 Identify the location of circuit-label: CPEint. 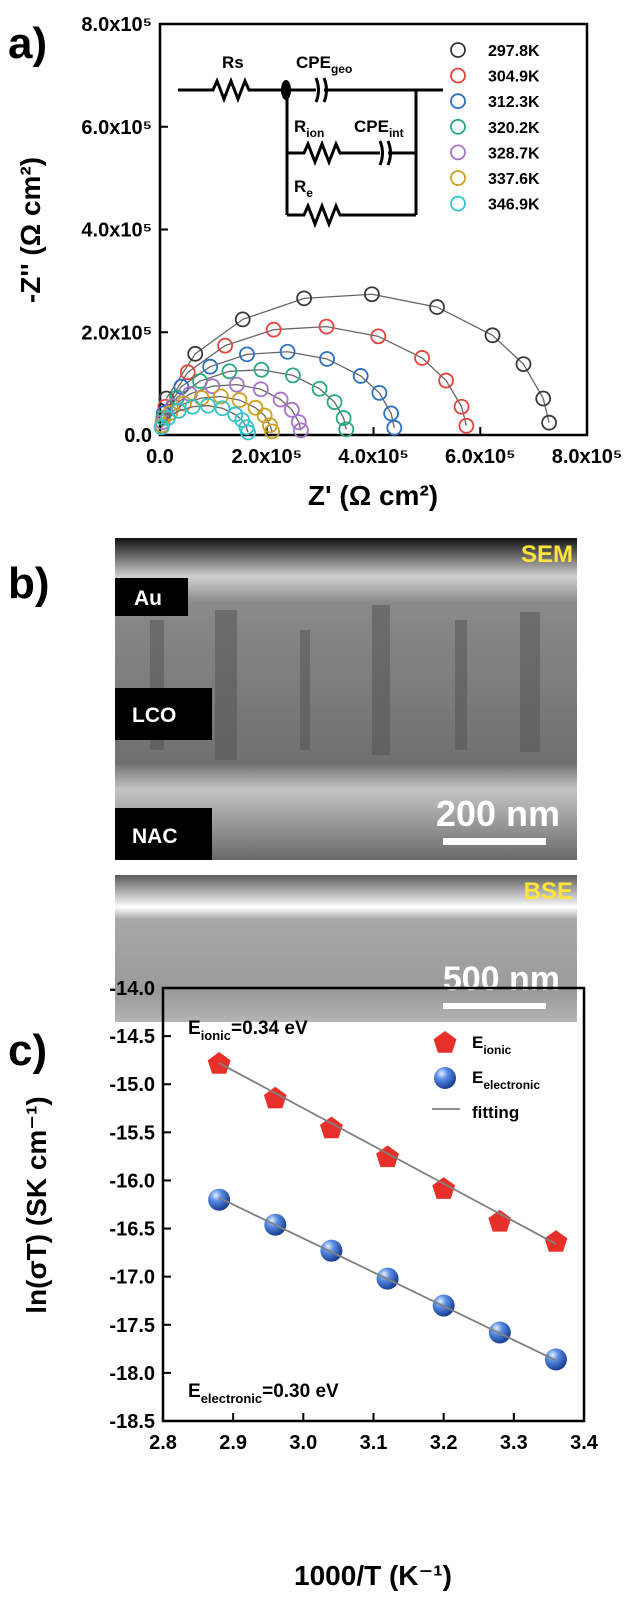
(379, 128).